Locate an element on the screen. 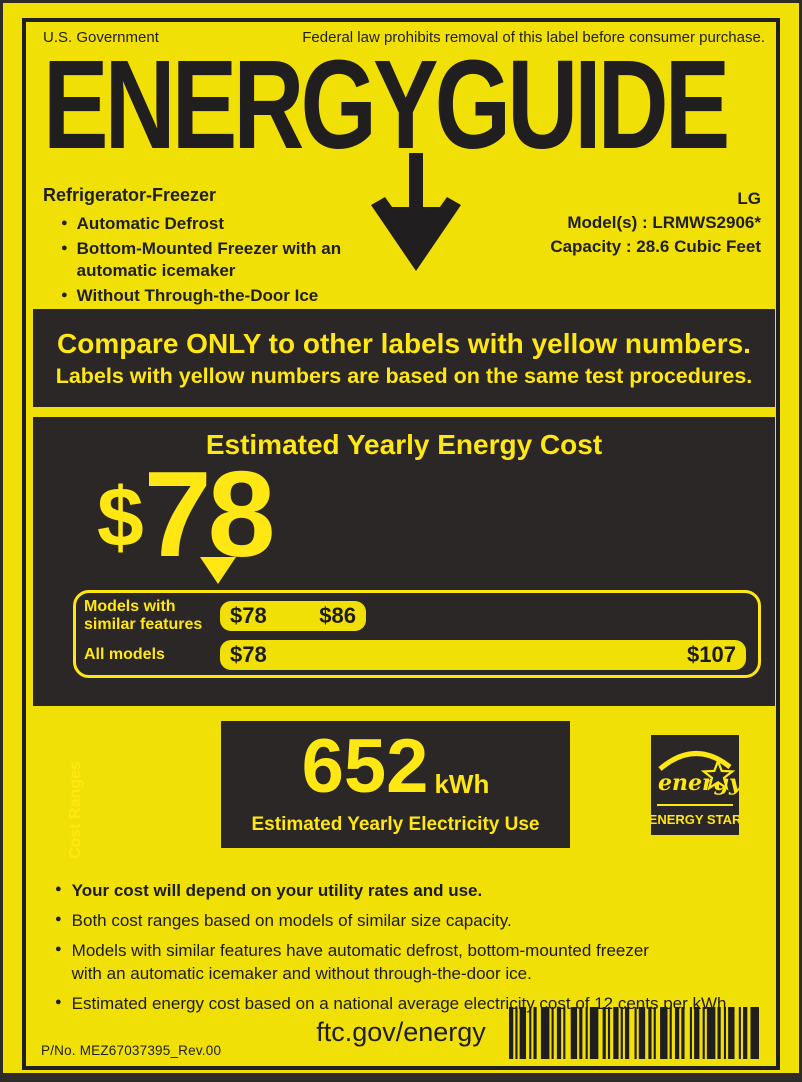 The image size is (802, 1082). currency-symbol: $ is located at coordinates (120, 517).